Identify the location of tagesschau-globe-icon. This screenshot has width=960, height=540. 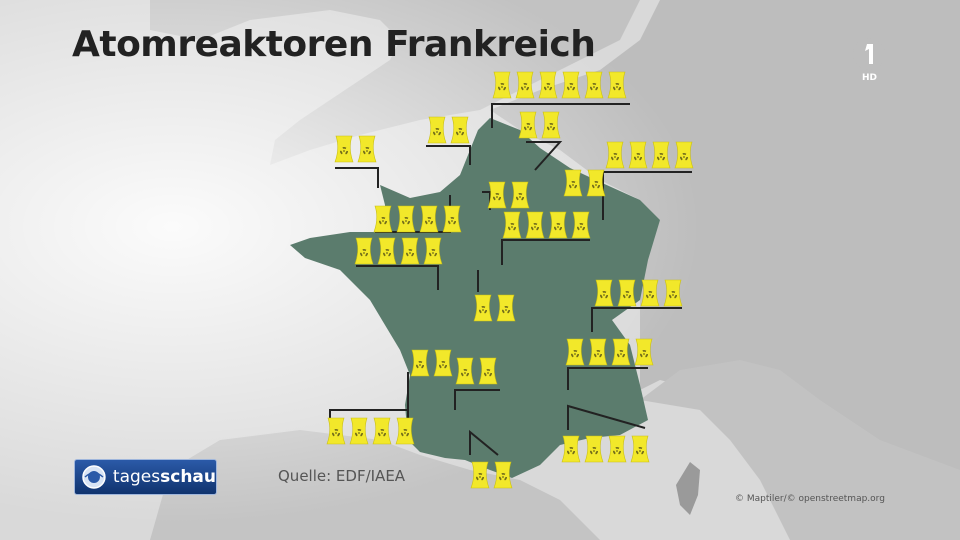
(94, 477).